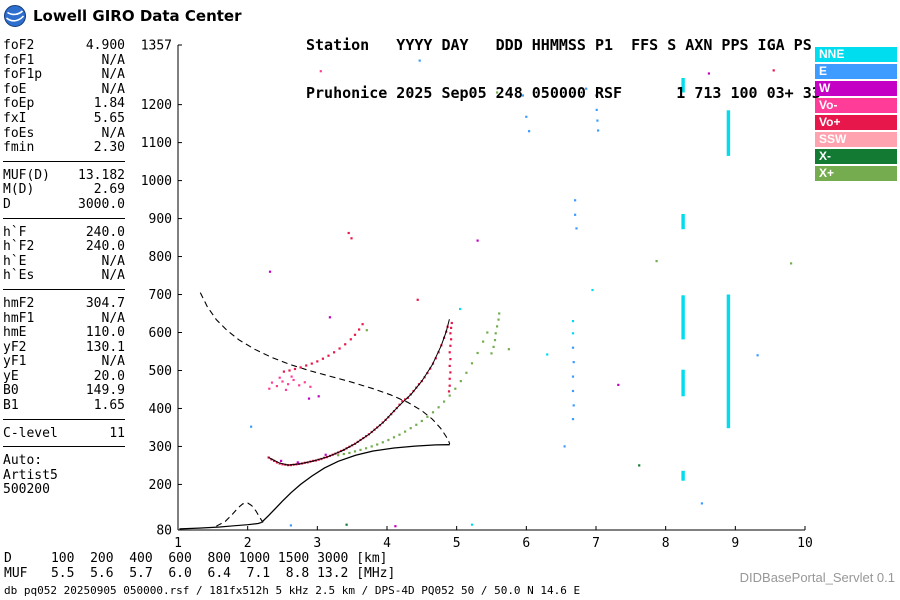 Image resolution: width=900 pixels, height=600 pixels. Describe the element at coordinates (26, 175) in the screenshot. I see `parameter-label: MUF(D)` at that location.